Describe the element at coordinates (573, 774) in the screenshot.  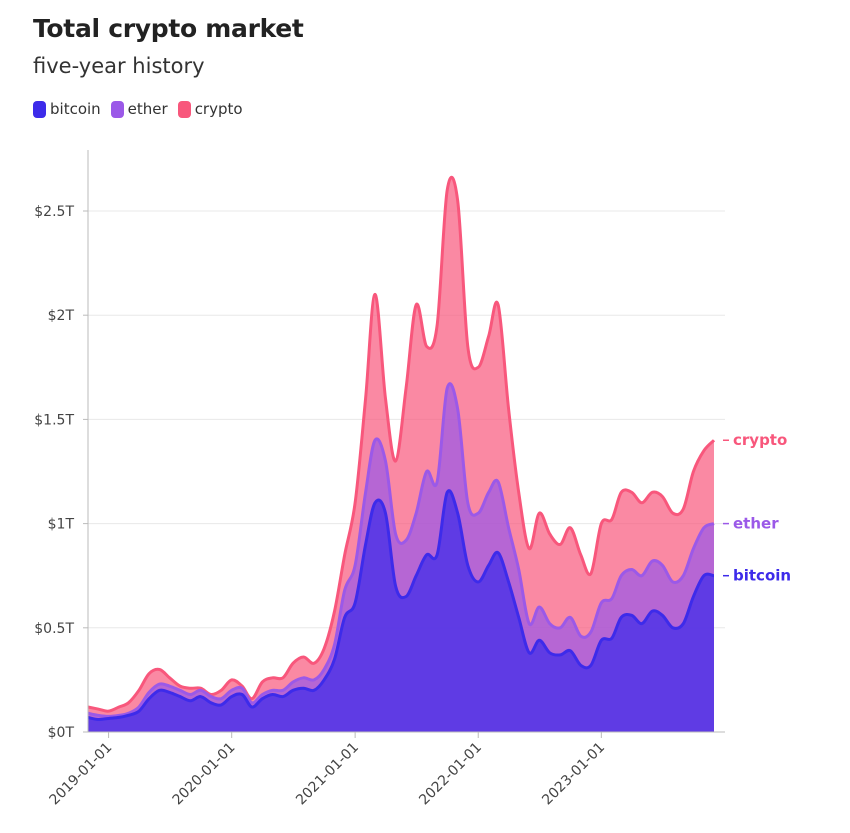
I see `x-tick-label: 2023-01-01` at that location.